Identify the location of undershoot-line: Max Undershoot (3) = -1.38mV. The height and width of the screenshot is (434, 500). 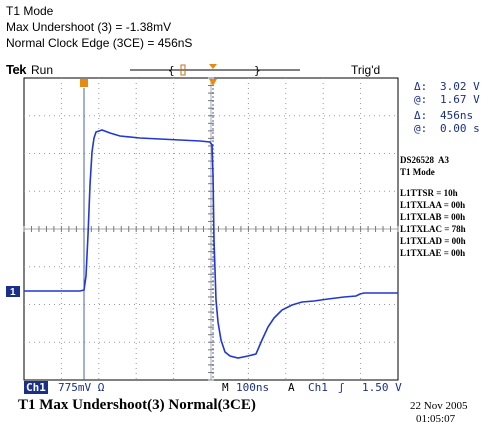
(89, 27).